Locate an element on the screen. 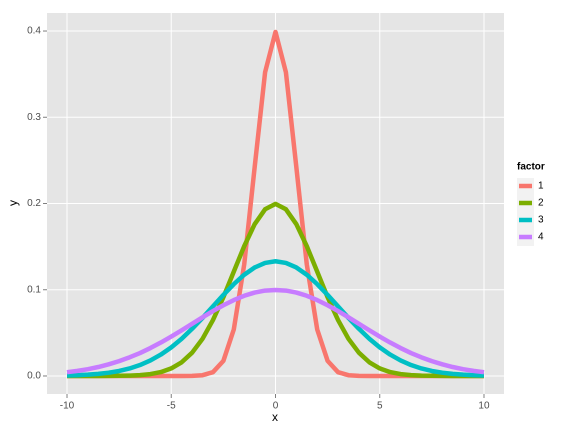  x-tick-label: 5 is located at coordinates (380, 406).